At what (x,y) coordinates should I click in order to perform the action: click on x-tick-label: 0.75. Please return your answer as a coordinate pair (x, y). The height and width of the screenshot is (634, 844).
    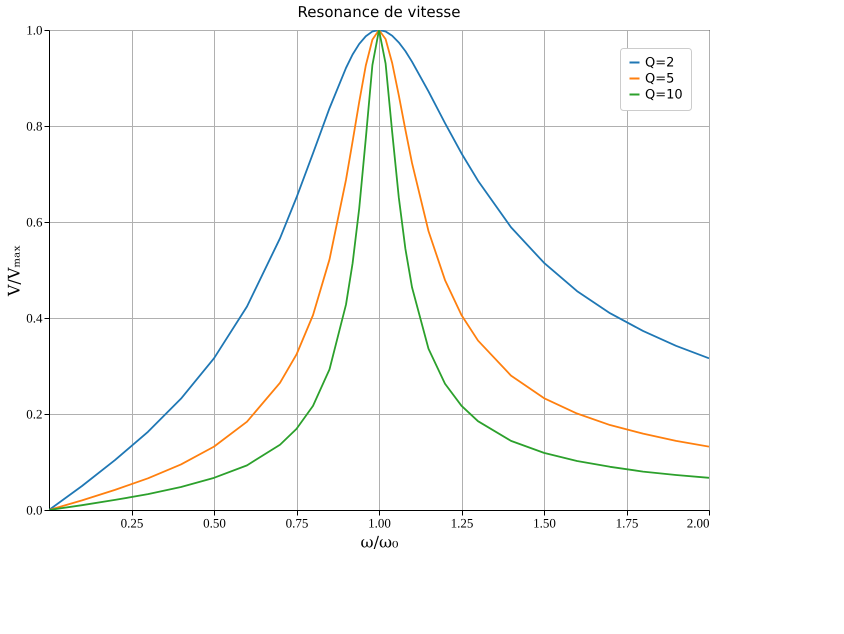
    Looking at the image, I should click on (297, 523).